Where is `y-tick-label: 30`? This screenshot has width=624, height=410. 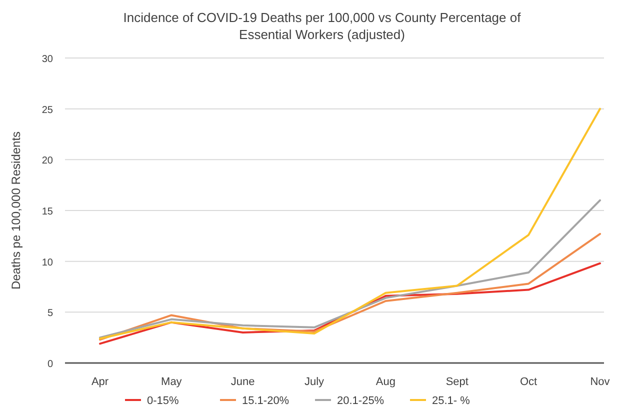 y-tick-label: 30 is located at coordinates (48, 59).